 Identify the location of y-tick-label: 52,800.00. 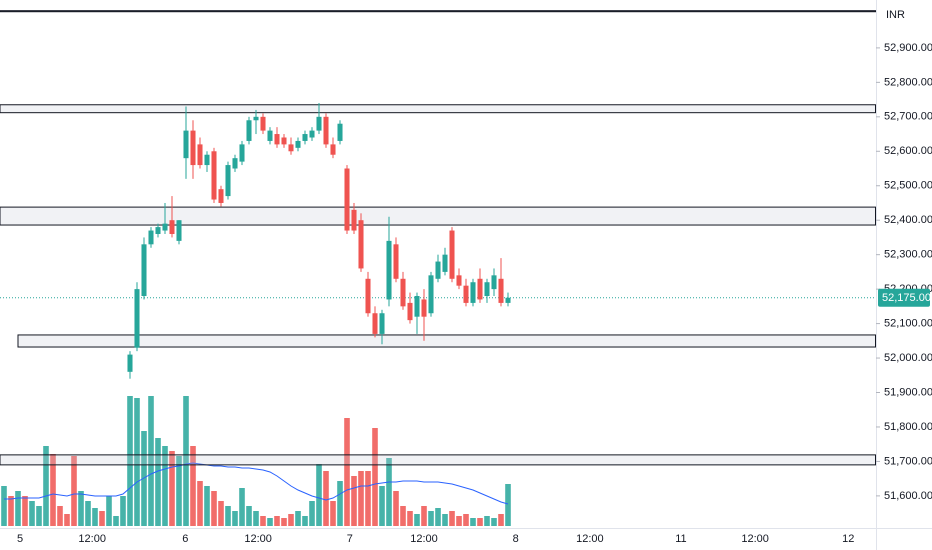
(908, 82).